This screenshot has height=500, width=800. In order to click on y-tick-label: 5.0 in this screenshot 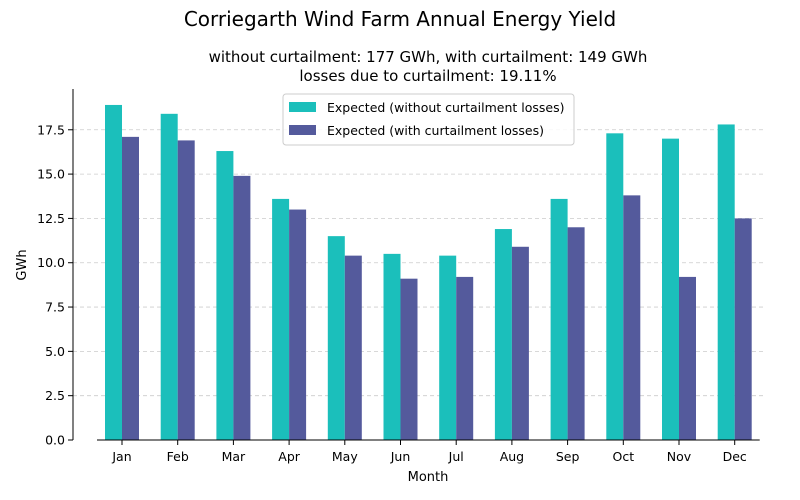, I will do `click(55, 351)`.